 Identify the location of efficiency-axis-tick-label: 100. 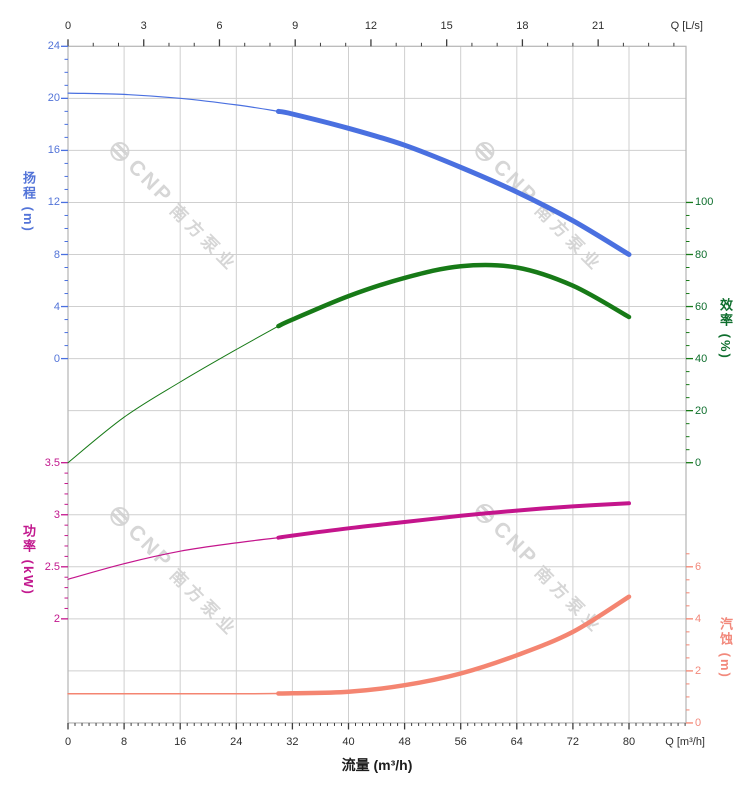
(704, 202).